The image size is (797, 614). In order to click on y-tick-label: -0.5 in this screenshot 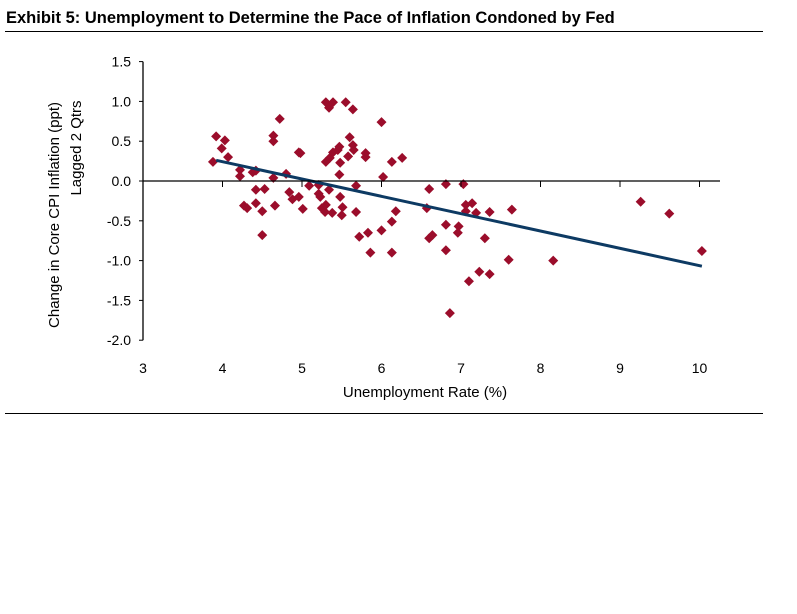, I will do `click(119, 221)`.